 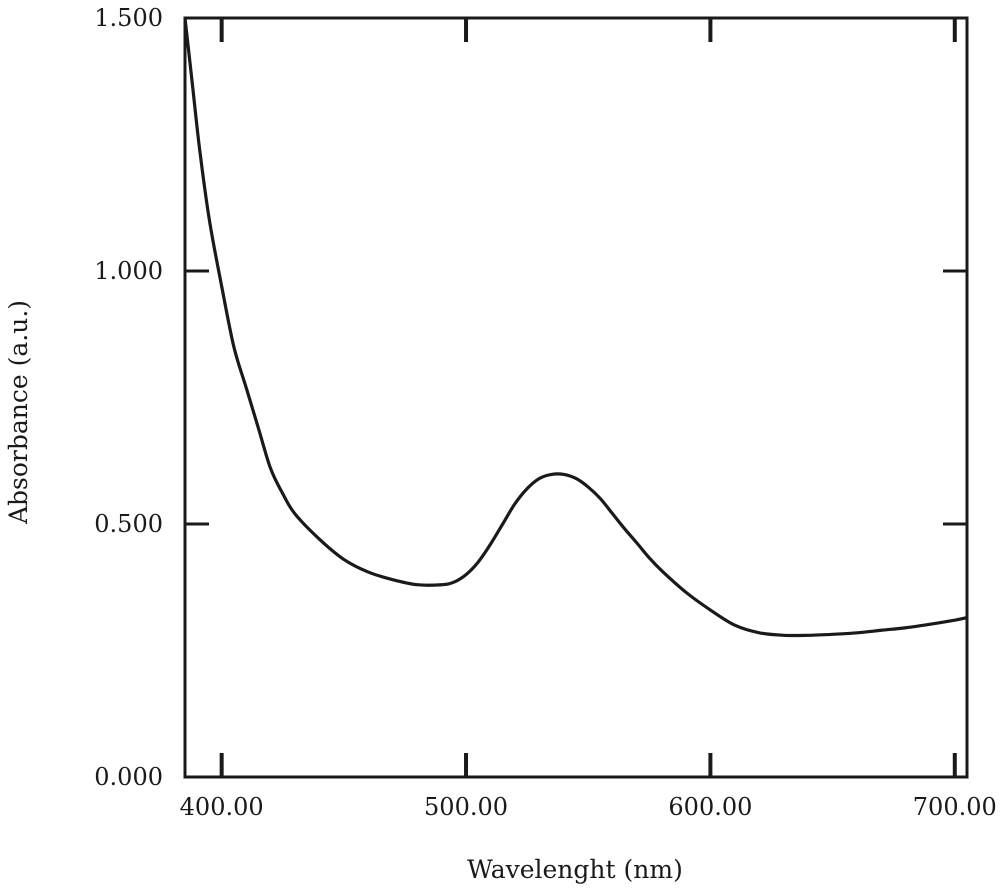 I want to click on x-axis-title: Wavelenght (nm), so click(x=575, y=869).